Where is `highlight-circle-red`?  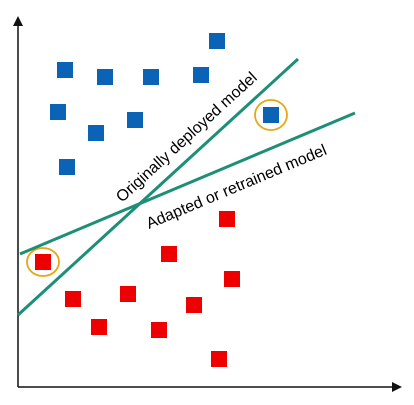 highlight-circle-red is located at coordinates (43, 262).